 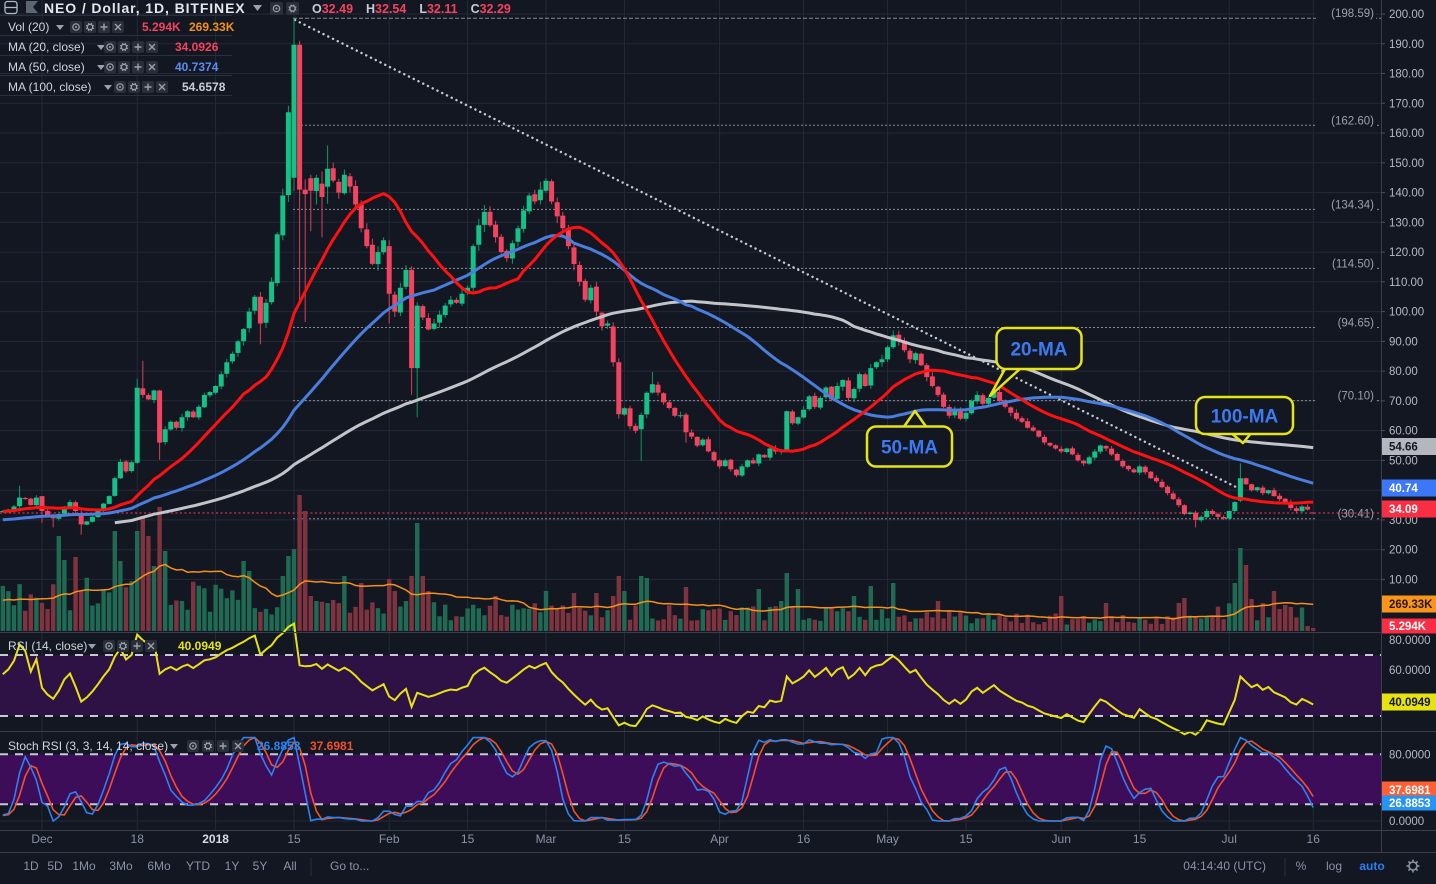 I want to click on svg-text: 40.74, so click(x=1403, y=489).